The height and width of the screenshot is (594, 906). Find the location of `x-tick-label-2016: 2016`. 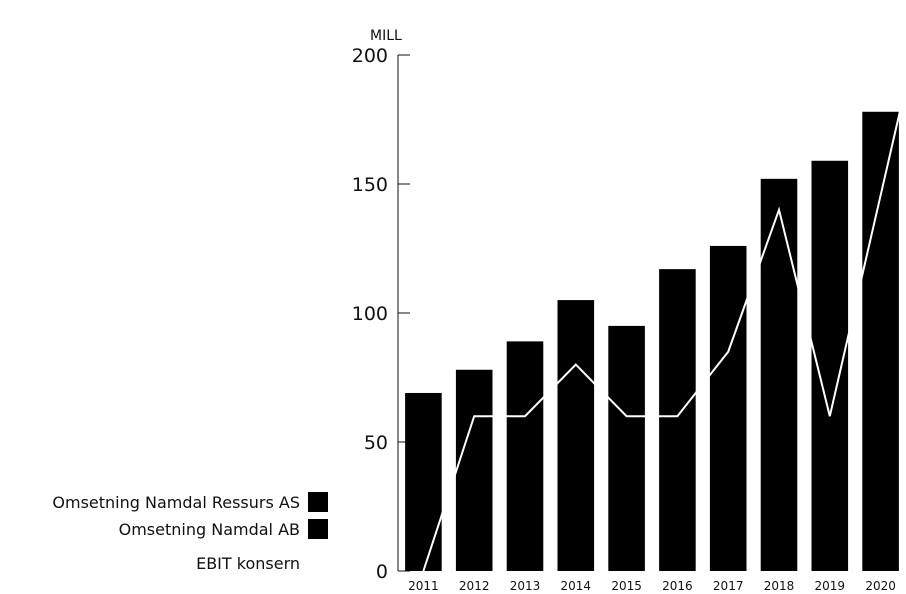

x-tick-label-2016: 2016 is located at coordinates (677, 586).